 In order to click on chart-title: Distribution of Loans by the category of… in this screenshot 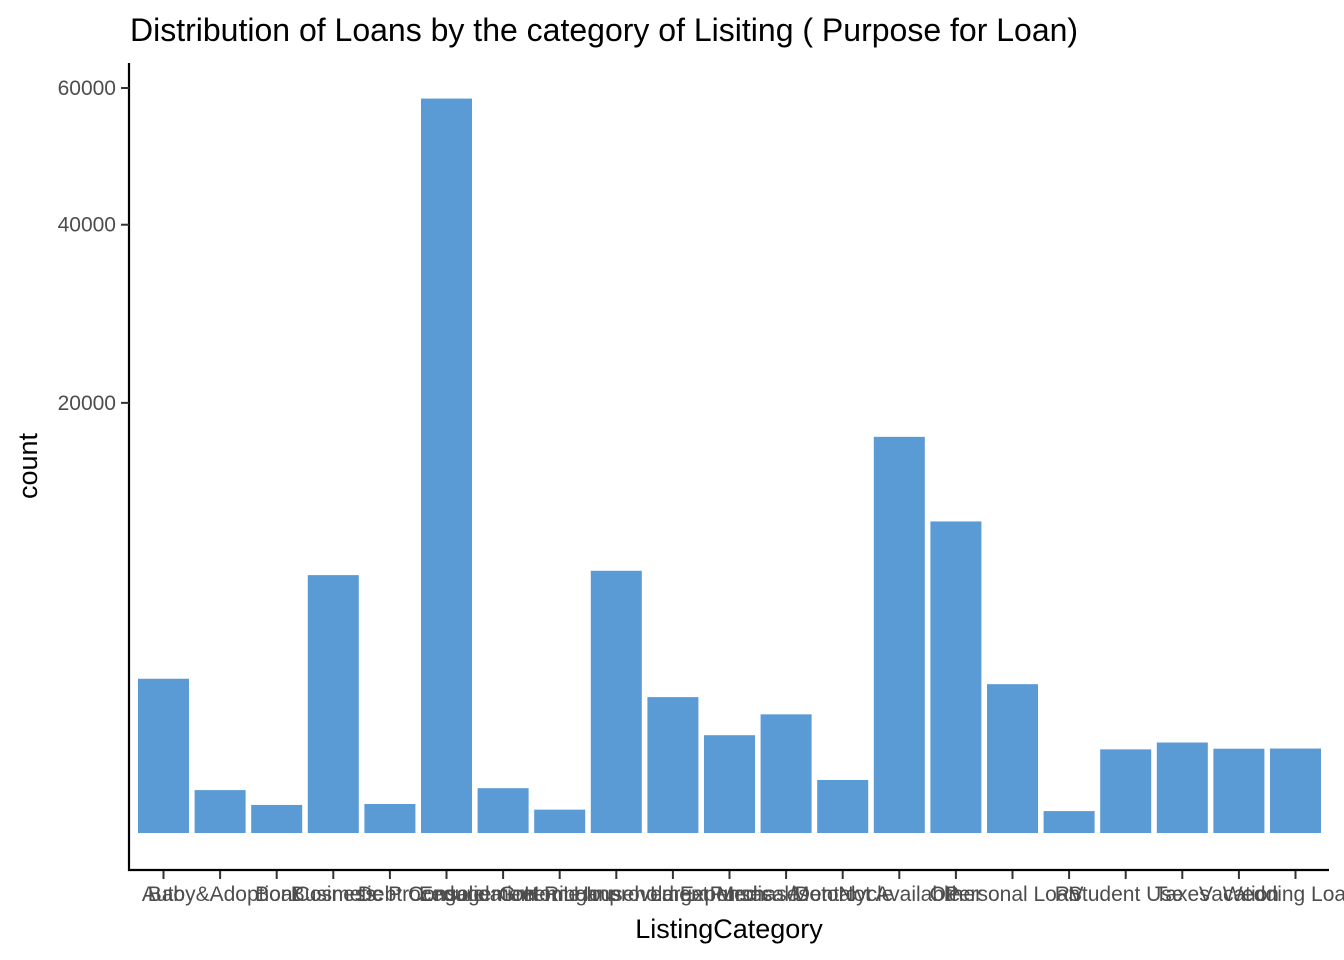, I will do `click(604, 30)`.